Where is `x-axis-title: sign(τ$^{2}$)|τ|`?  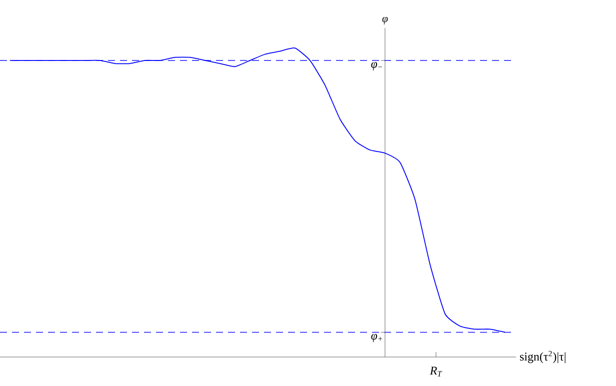 x-axis-title: sign(τ$^{2}$)|τ| is located at coordinates (543, 357).